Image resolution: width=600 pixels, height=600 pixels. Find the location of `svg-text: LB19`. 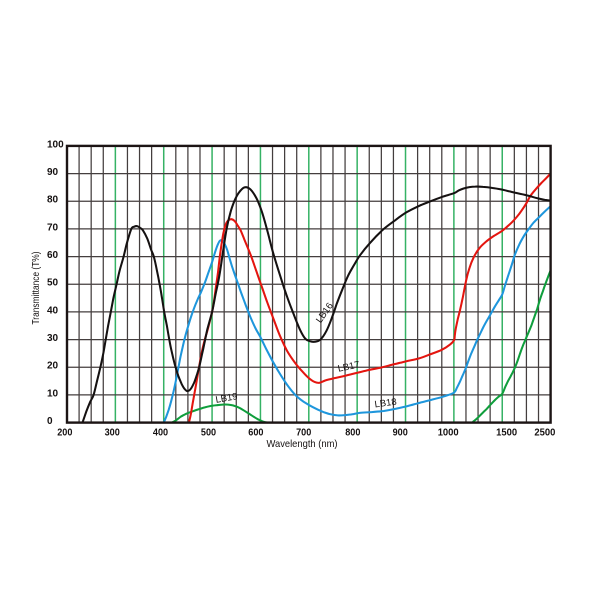

svg-text: LB19 is located at coordinates (227, 398).